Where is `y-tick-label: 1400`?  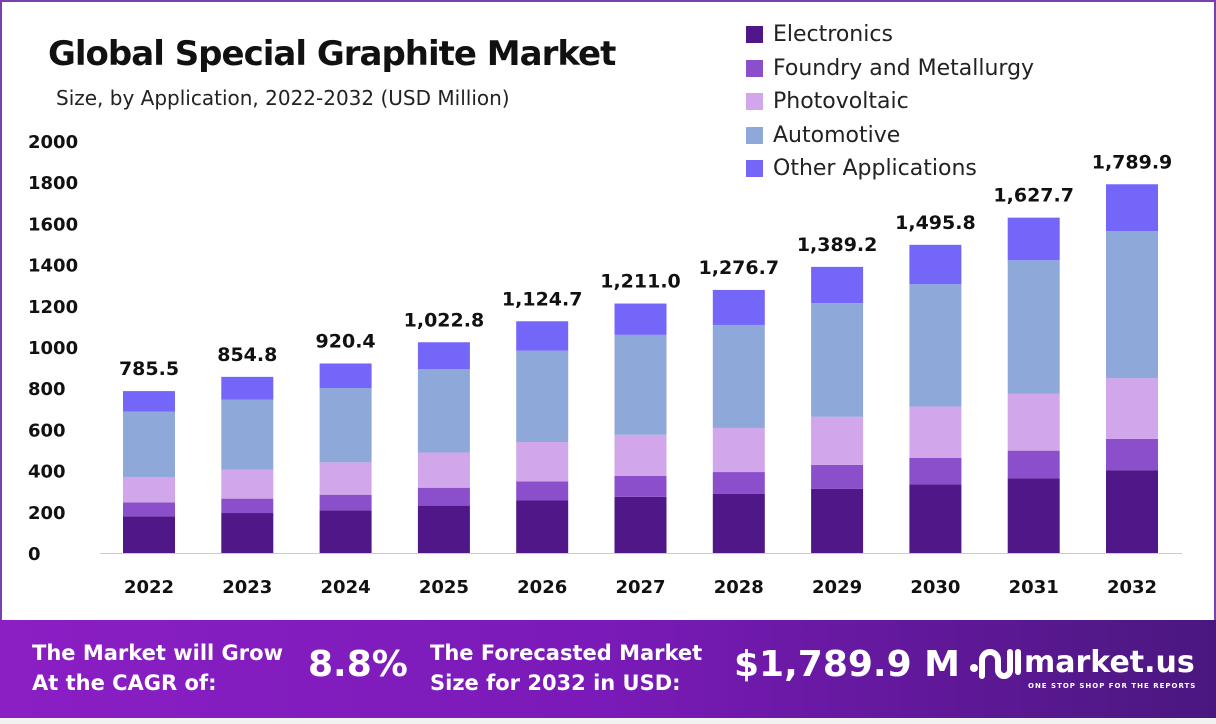 y-tick-label: 1400 is located at coordinates (53, 266).